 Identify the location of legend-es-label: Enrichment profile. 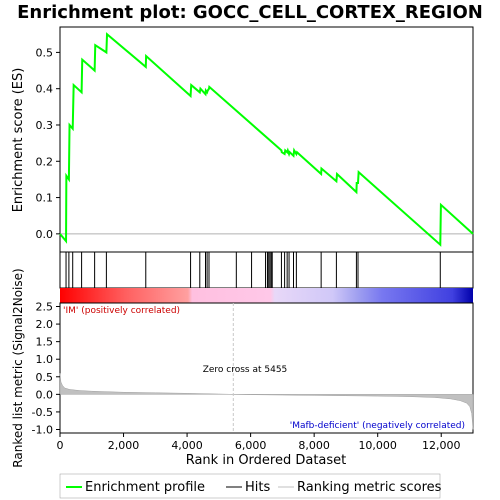
(145, 487).